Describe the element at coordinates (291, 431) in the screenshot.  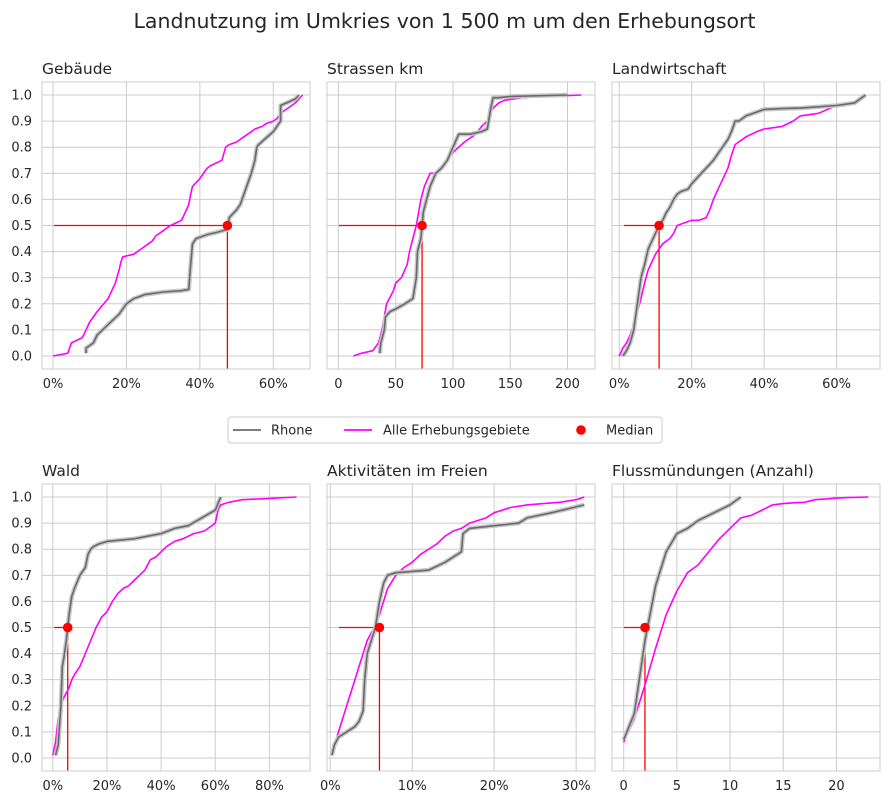
I see `legend-label: Rhone` at that location.